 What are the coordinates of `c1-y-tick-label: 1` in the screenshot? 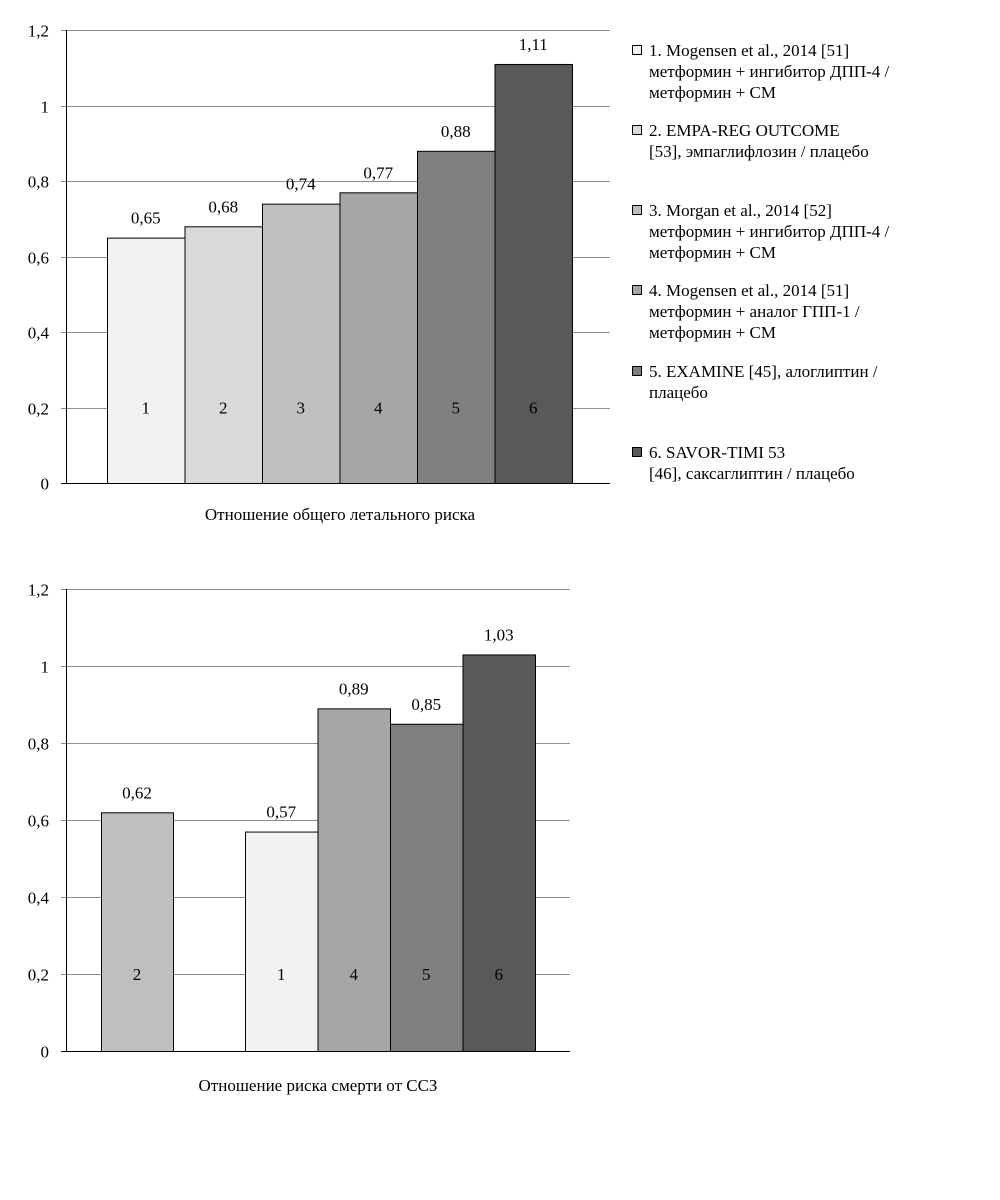 It's located at (45, 107).